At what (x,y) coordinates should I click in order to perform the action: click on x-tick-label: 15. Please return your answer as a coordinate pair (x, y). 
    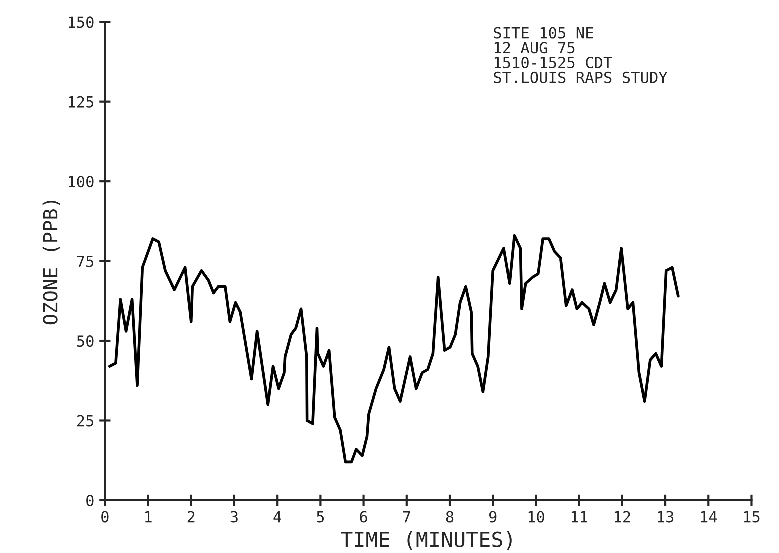
    Looking at the image, I should click on (752, 517).